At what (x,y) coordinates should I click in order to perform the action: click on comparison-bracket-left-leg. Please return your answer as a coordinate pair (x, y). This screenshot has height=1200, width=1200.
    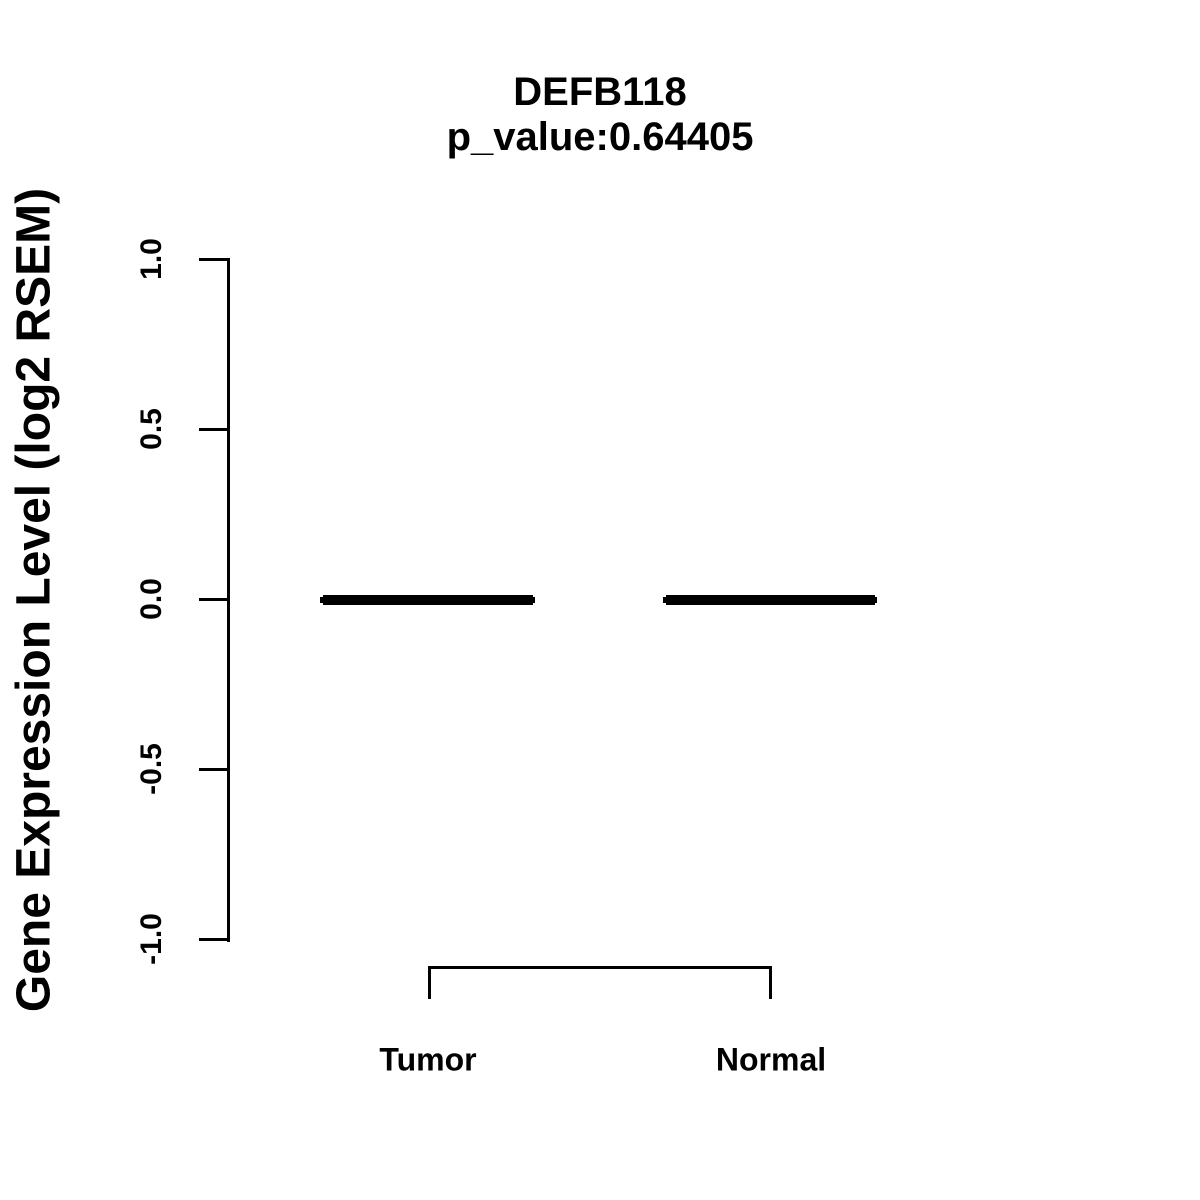
    Looking at the image, I should click on (429, 982).